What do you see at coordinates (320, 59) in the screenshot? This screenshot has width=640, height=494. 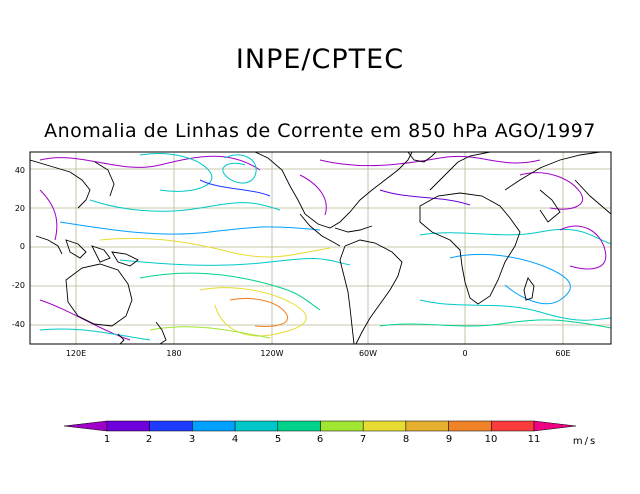 I see `page-title: INPE/CPTEC` at bounding box center [320, 59].